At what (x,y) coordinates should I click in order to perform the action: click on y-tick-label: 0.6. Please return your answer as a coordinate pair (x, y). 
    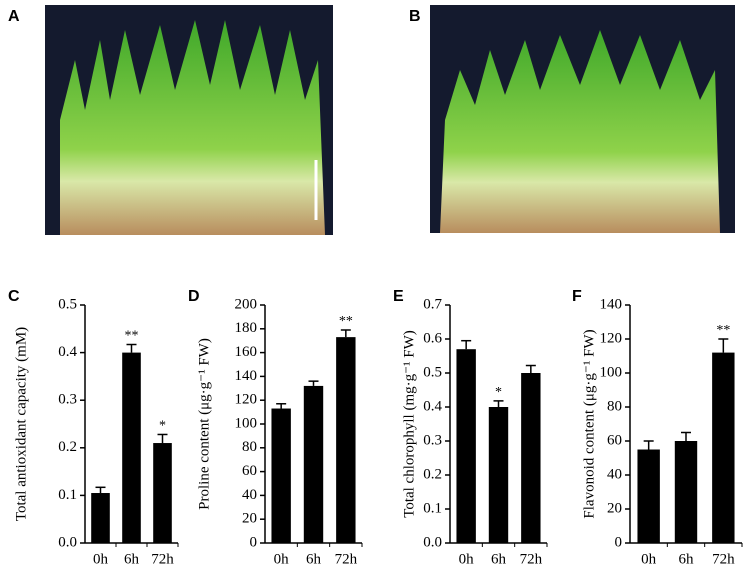
    Looking at the image, I should click on (432, 338).